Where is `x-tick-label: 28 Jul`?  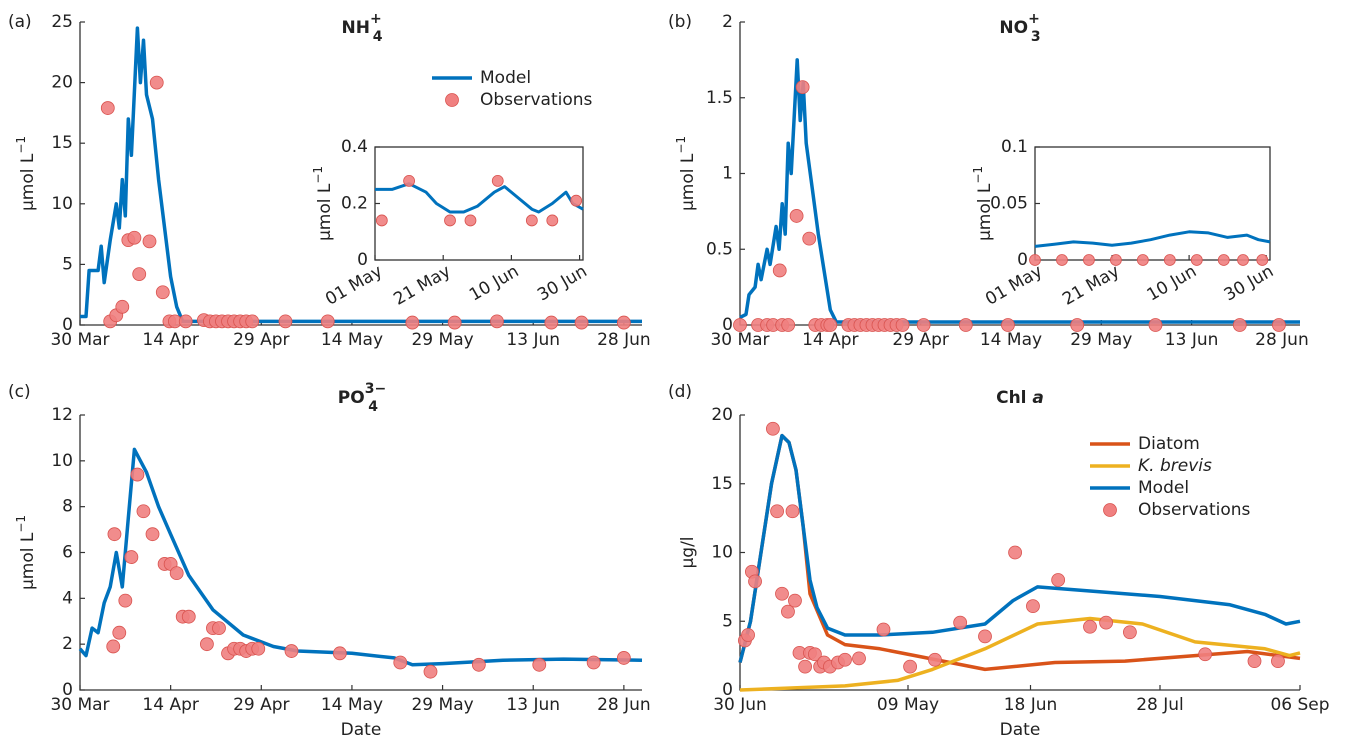
x-tick-label: 28 Jul is located at coordinates (1160, 705).